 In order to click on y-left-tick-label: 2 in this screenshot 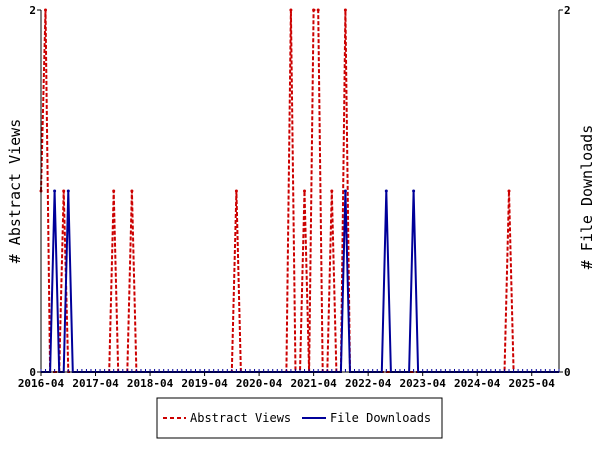, I will do `click(32, 10)`.